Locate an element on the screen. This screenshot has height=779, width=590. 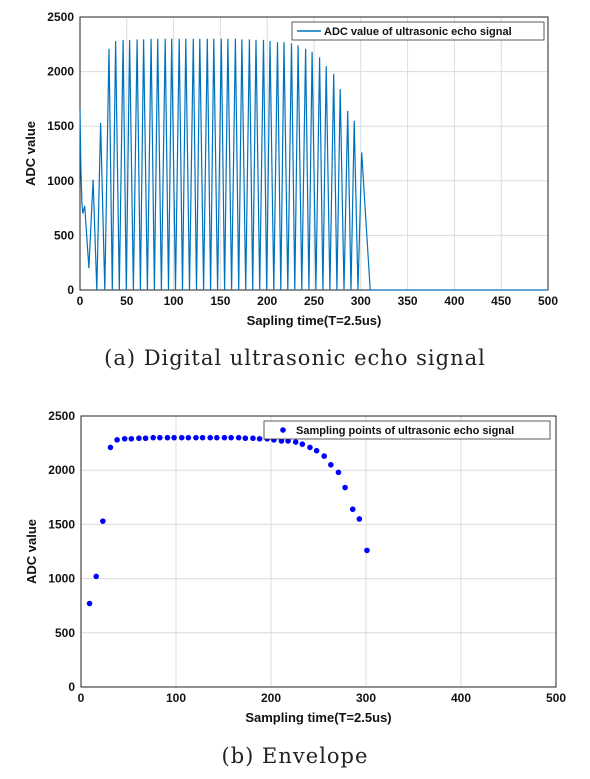
x-tick-label: 150 is located at coordinates (220, 301).